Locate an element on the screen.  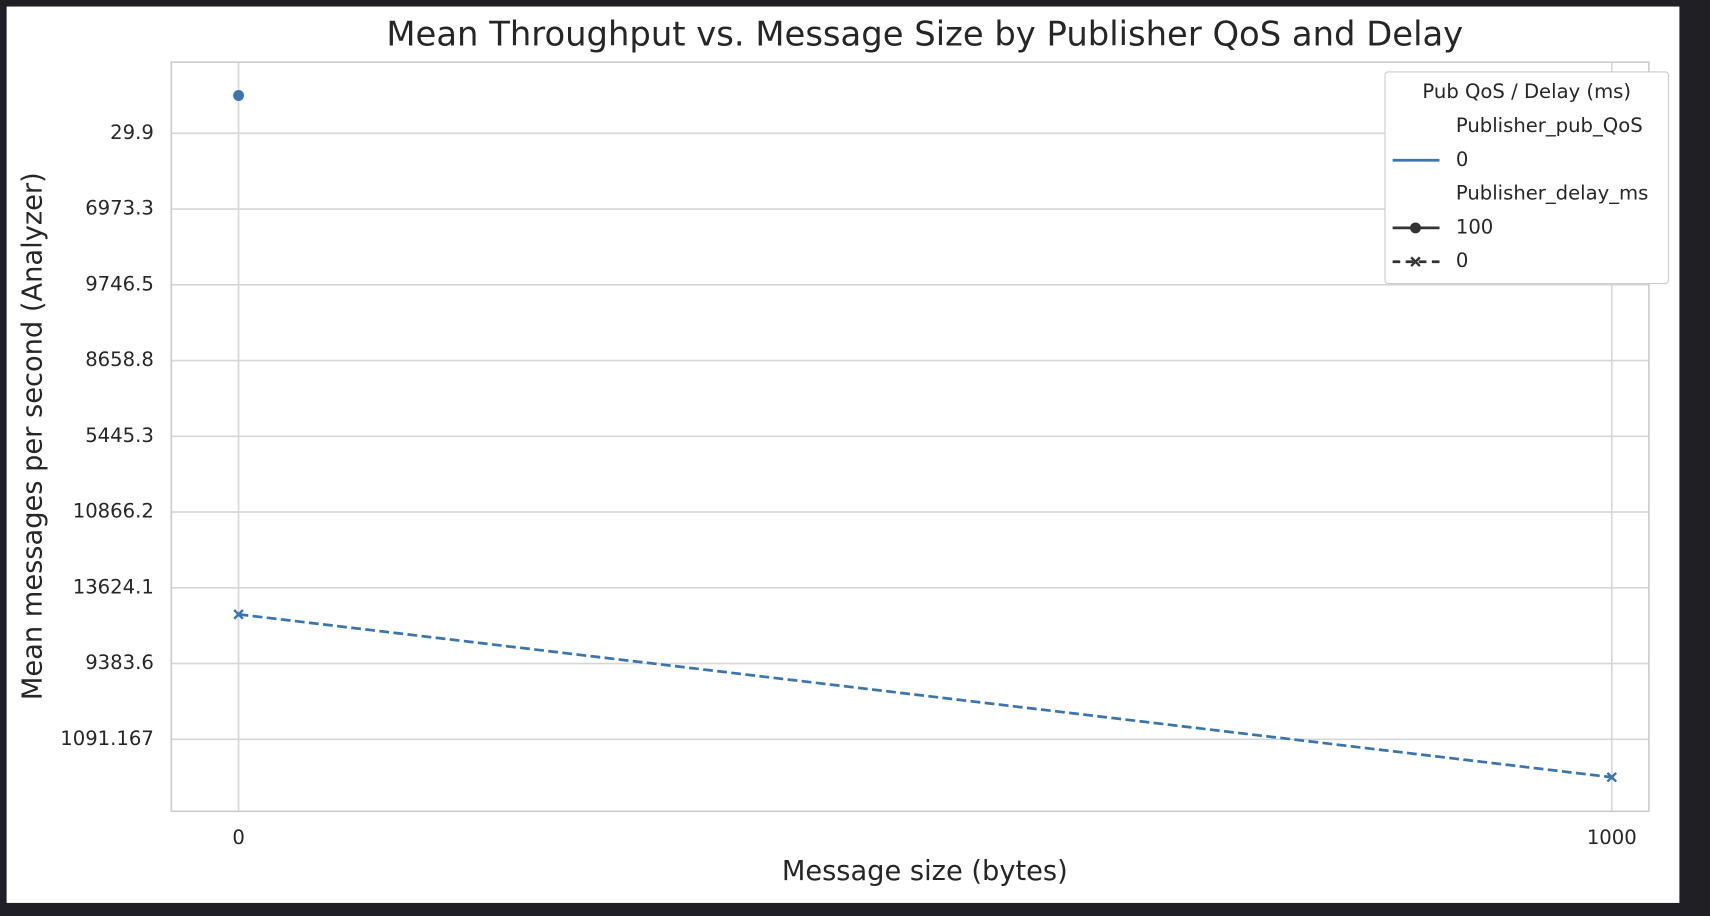
y-tick-label: 1091.167 is located at coordinates (107, 738).